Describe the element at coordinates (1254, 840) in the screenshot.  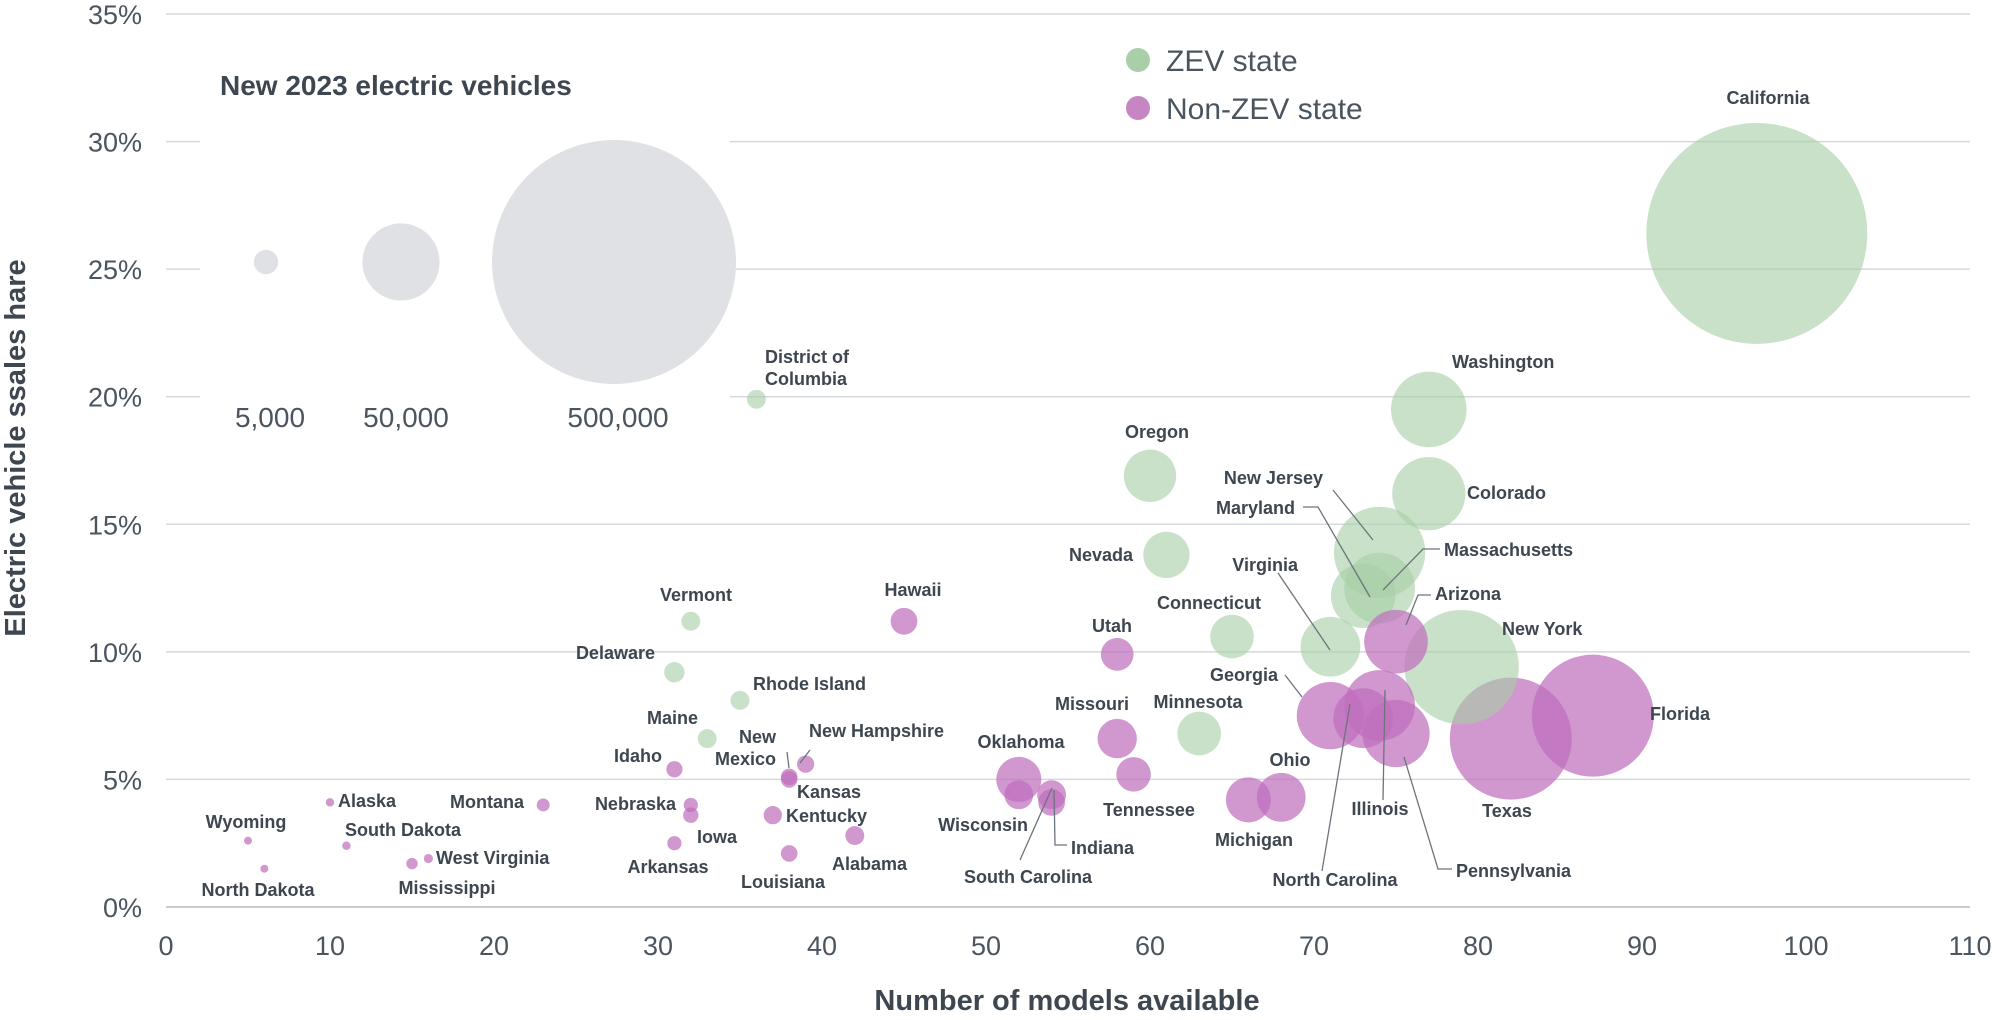
I see `state-label: Michigan` at that location.